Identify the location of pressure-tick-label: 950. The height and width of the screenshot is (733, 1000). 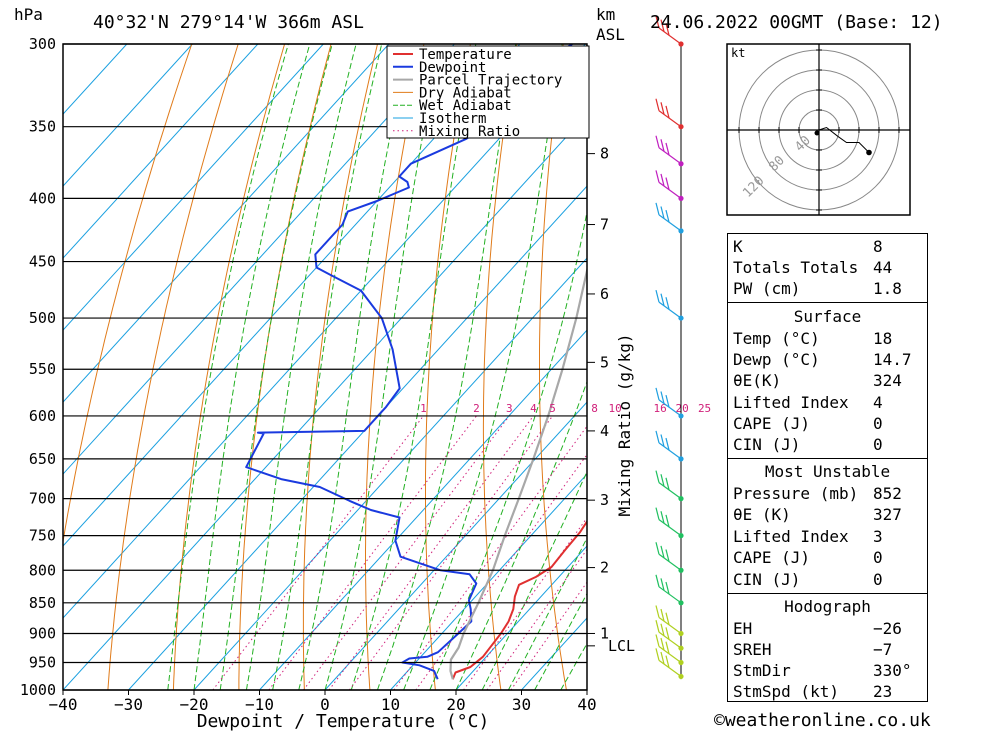
(42, 662).